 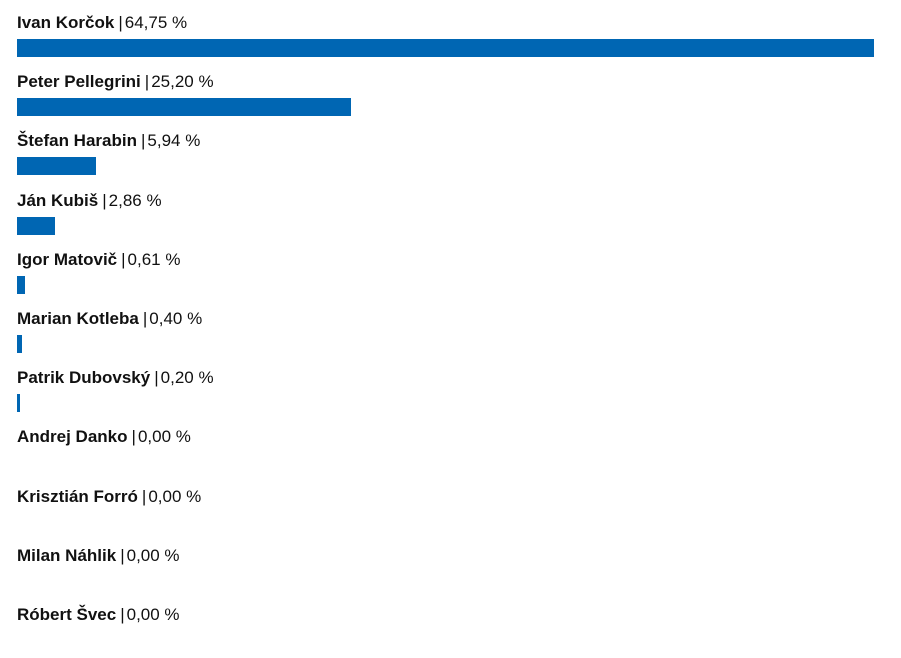 I want to click on candidate-row: Ján Kubiš | 2,86 %, so click(x=452, y=216).